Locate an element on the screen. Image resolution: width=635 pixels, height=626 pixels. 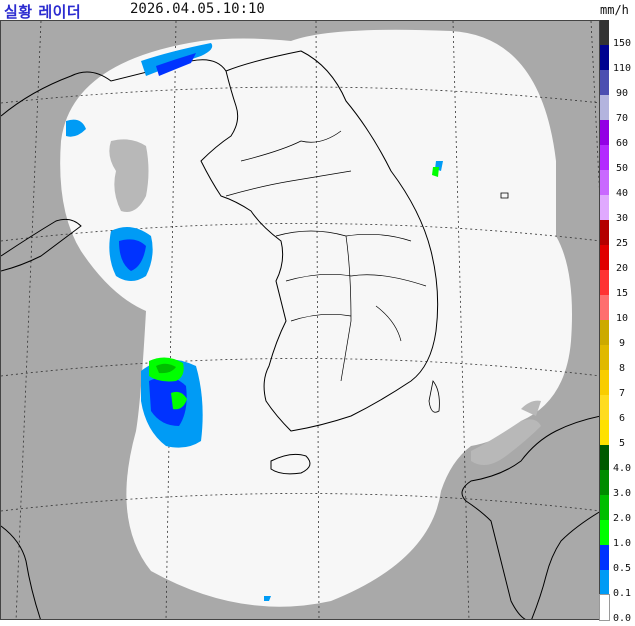
legend-label: 30 is located at coordinates (622, 218).